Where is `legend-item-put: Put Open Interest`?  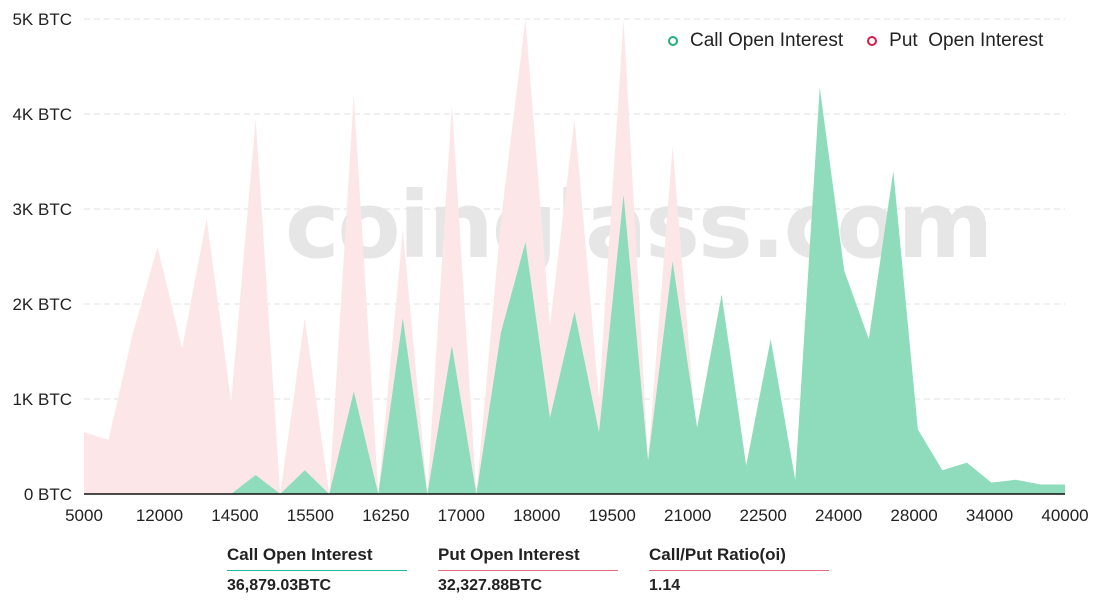 legend-item-put: Put Open Interest is located at coordinates (955, 41).